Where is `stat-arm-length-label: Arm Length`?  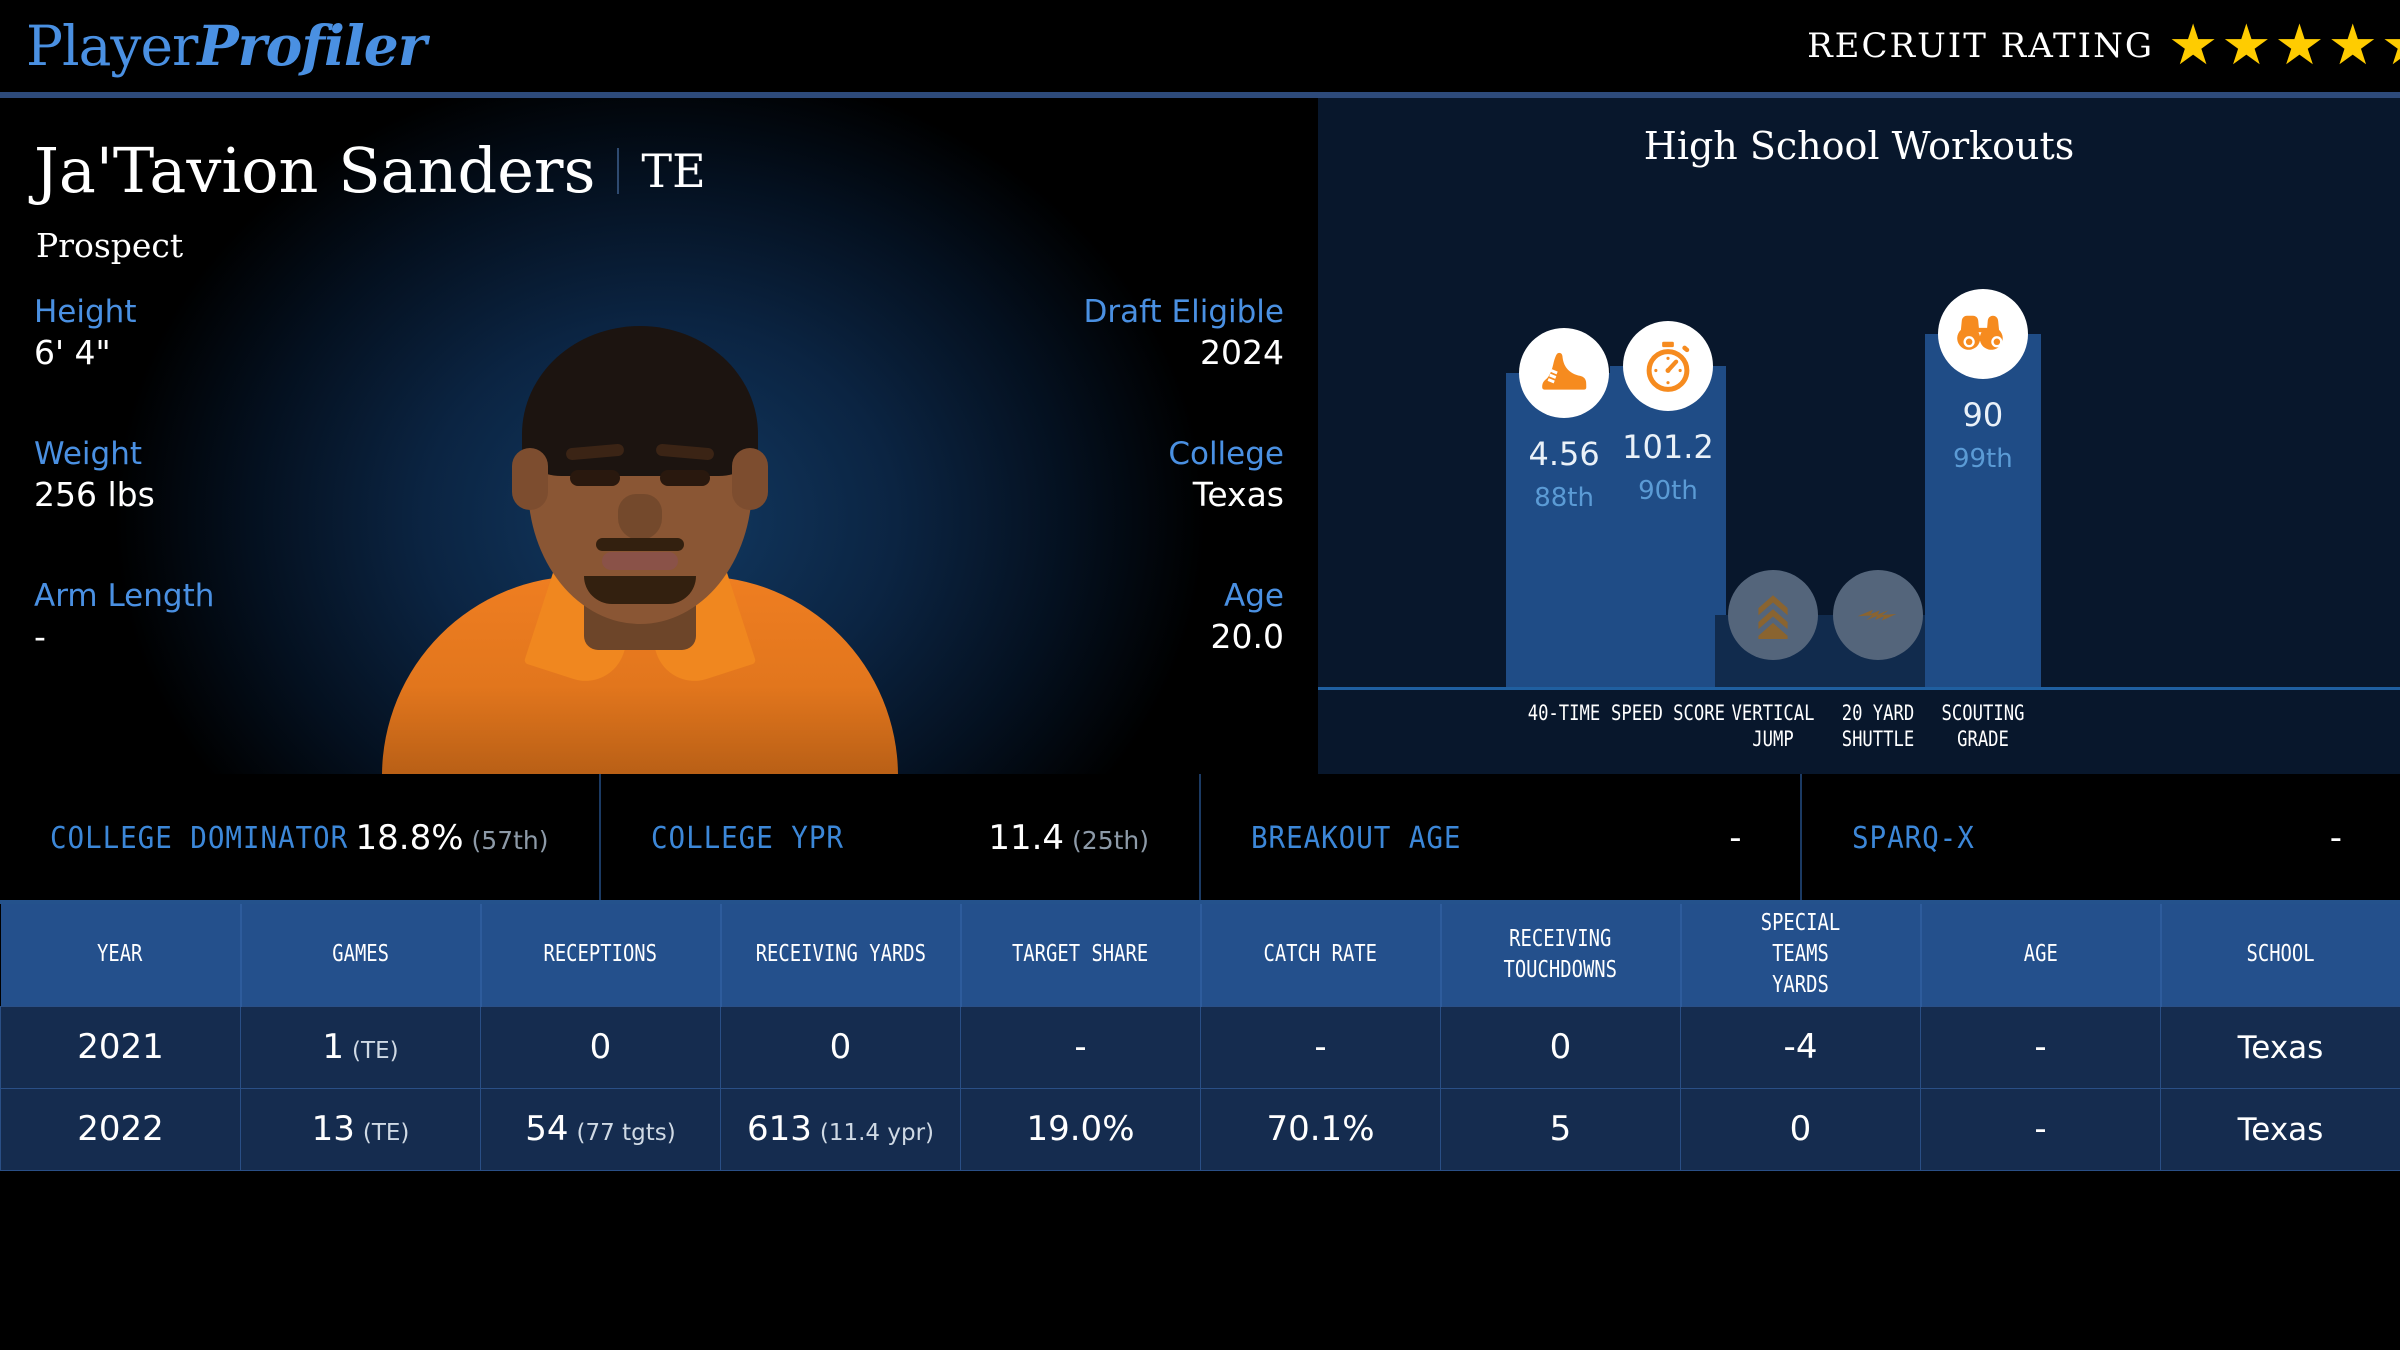 stat-arm-length-label: Arm Length is located at coordinates (124, 596).